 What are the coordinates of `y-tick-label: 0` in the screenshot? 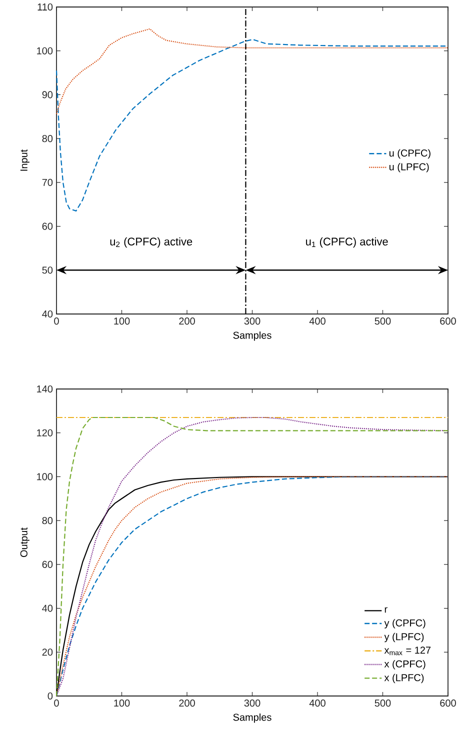 It's located at (50, 696).